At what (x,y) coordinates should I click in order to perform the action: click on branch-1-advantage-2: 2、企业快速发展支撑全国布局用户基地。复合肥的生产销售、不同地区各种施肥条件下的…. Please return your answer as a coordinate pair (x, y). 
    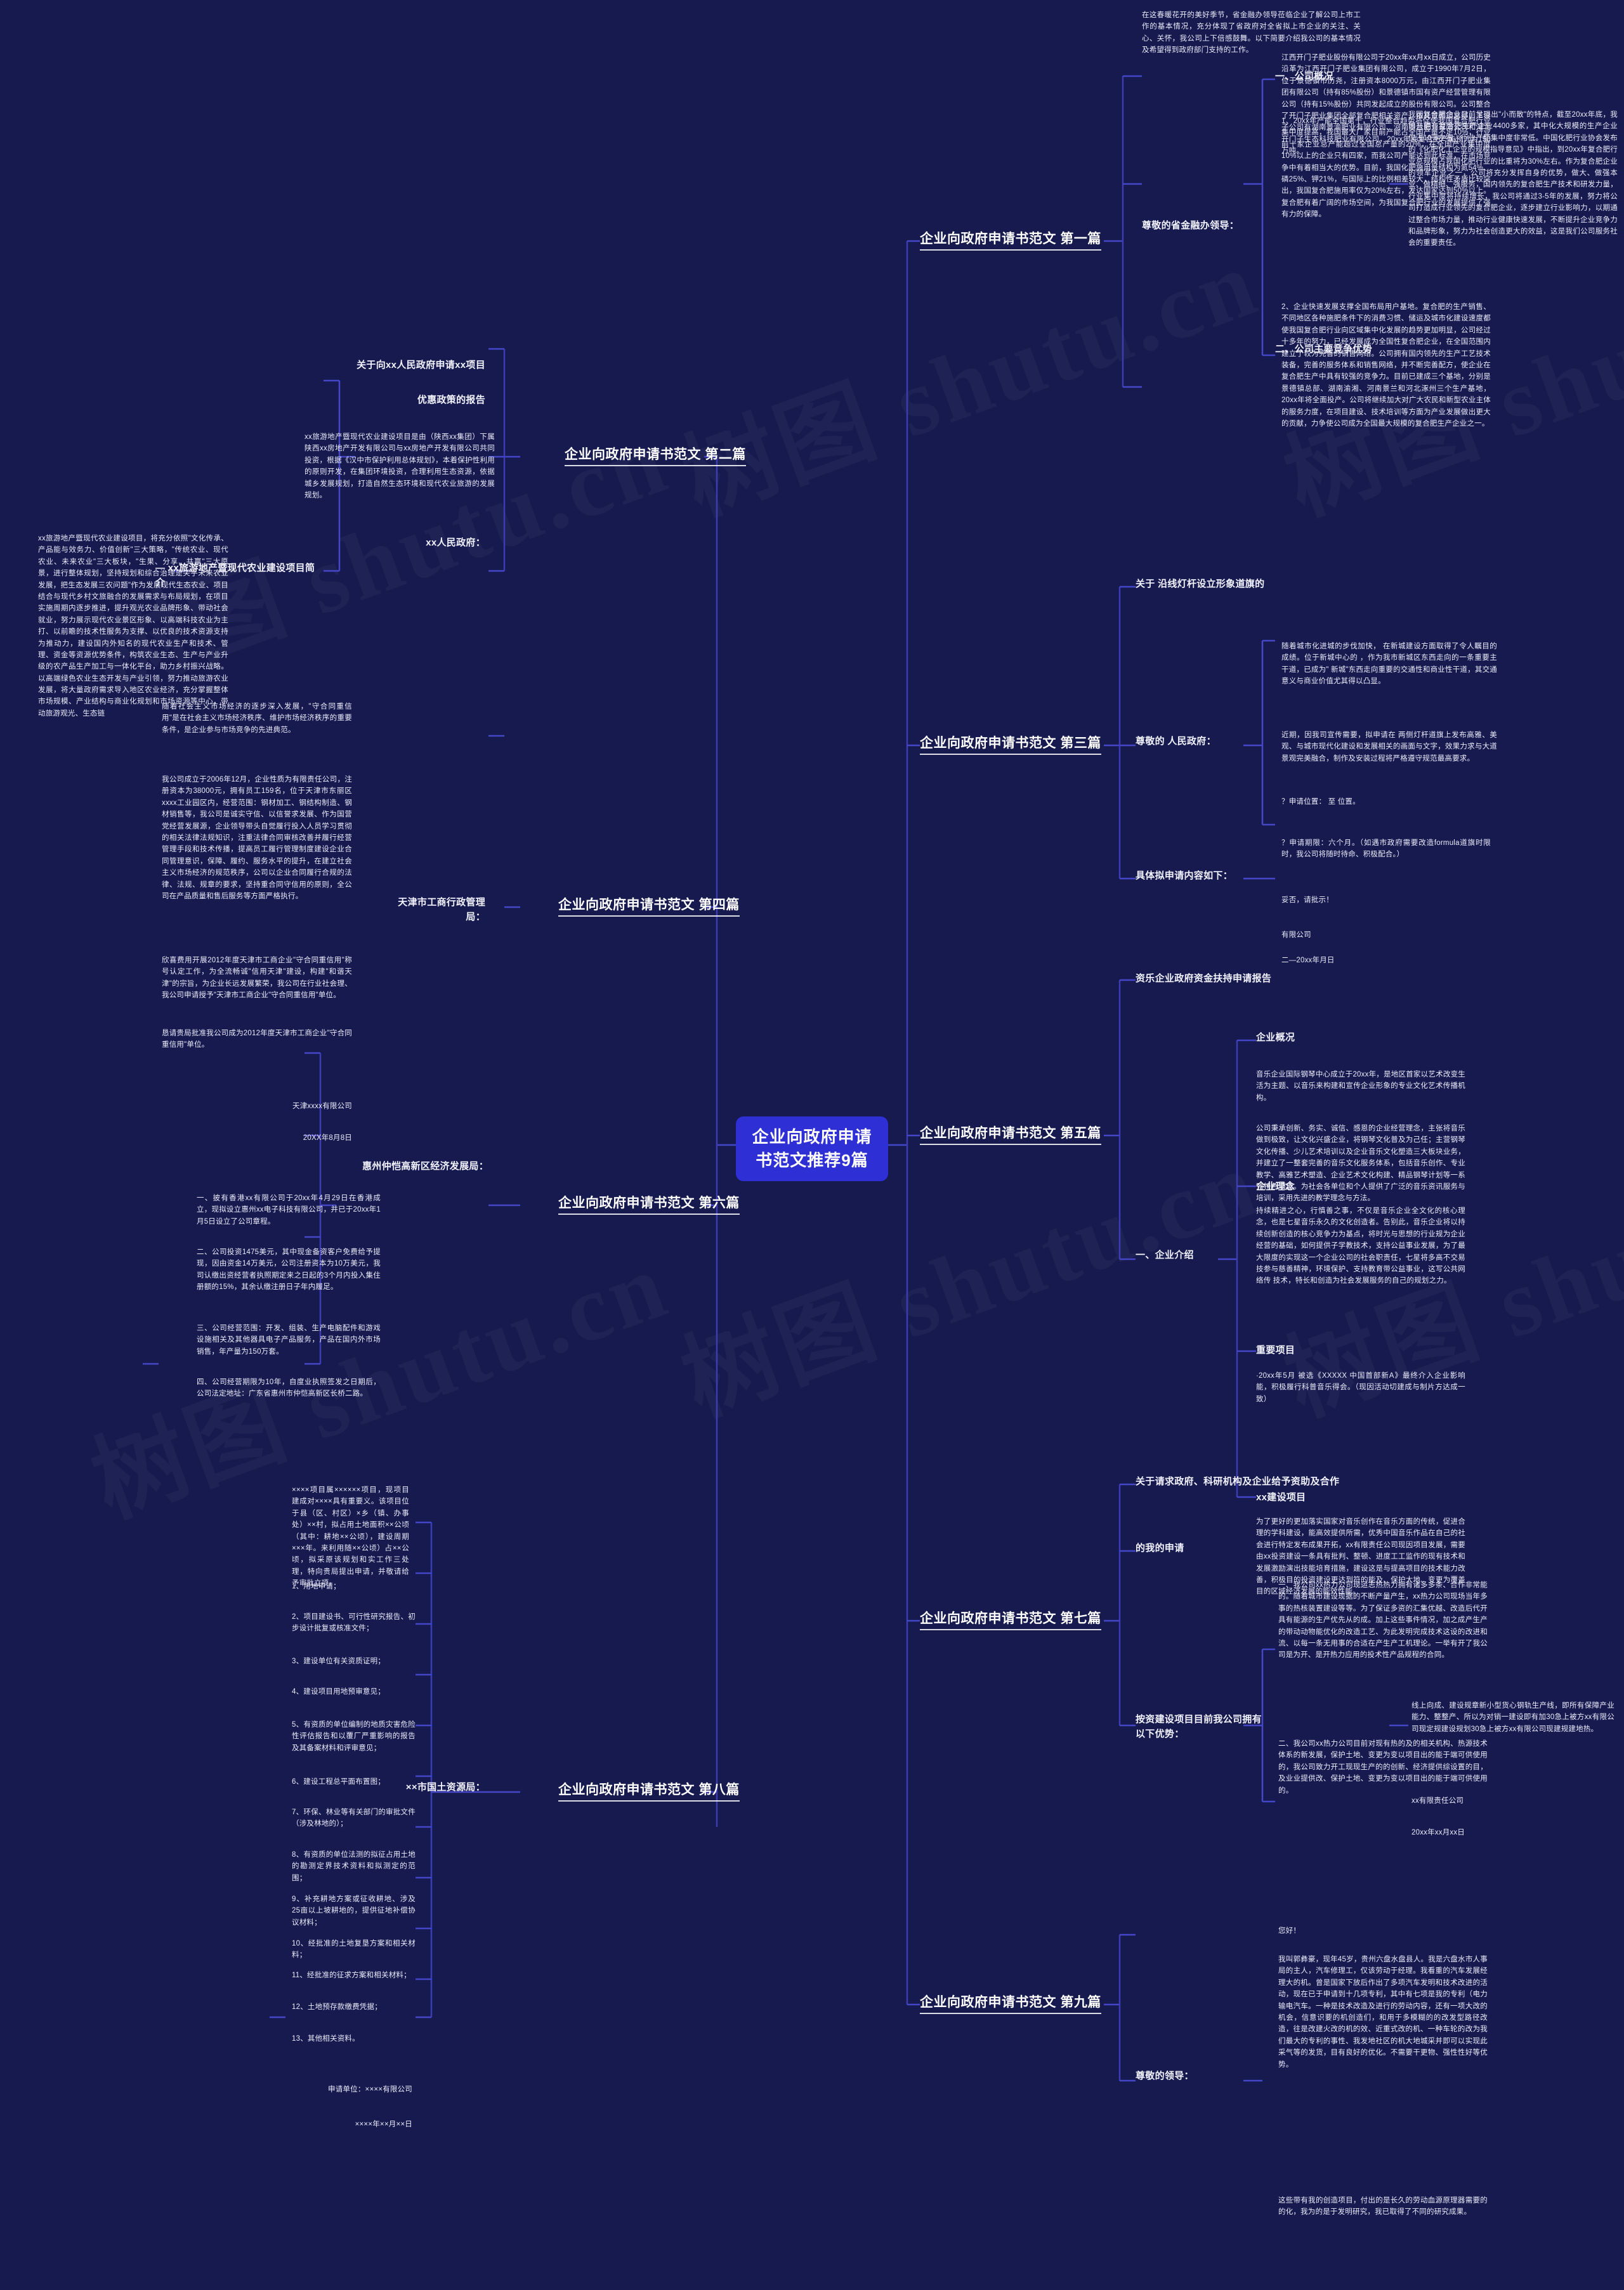
    Looking at the image, I should click on (1386, 365).